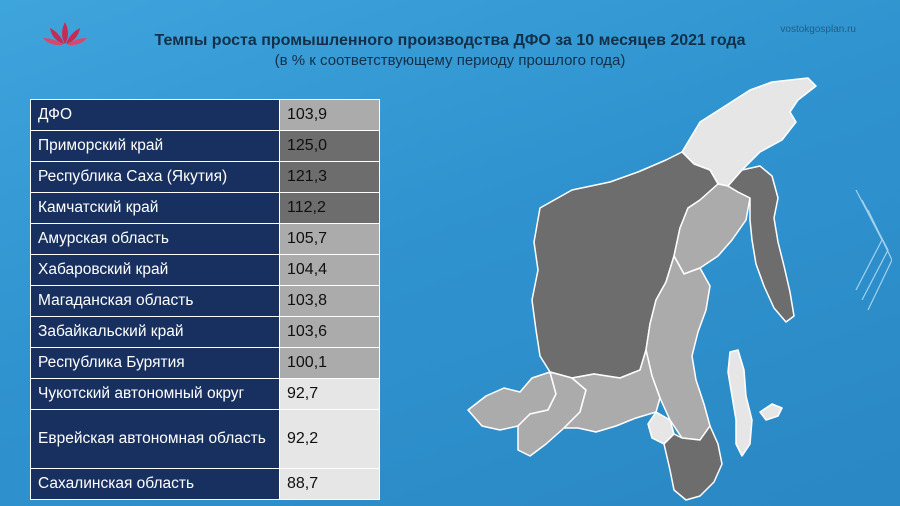  I want to click on table-row: Магаданская область 103,8, so click(205, 301).